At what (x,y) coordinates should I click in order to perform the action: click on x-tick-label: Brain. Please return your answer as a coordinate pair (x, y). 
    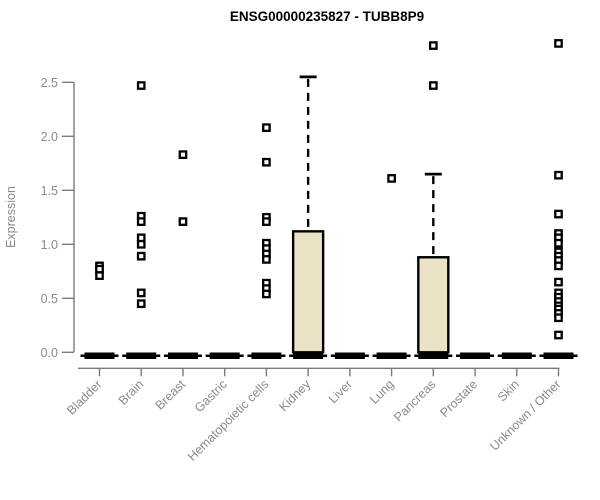
    Looking at the image, I should click on (131, 392).